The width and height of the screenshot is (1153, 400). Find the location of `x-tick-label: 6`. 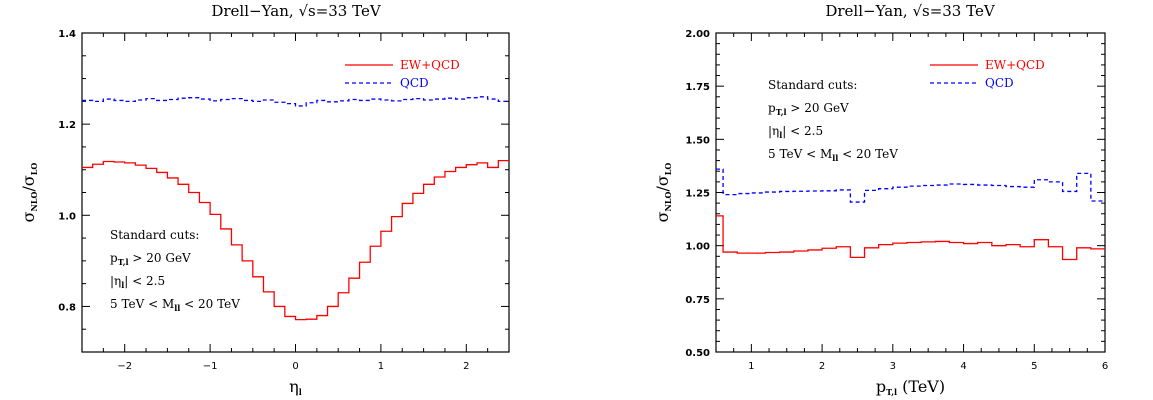

x-tick-label: 6 is located at coordinates (1105, 366).